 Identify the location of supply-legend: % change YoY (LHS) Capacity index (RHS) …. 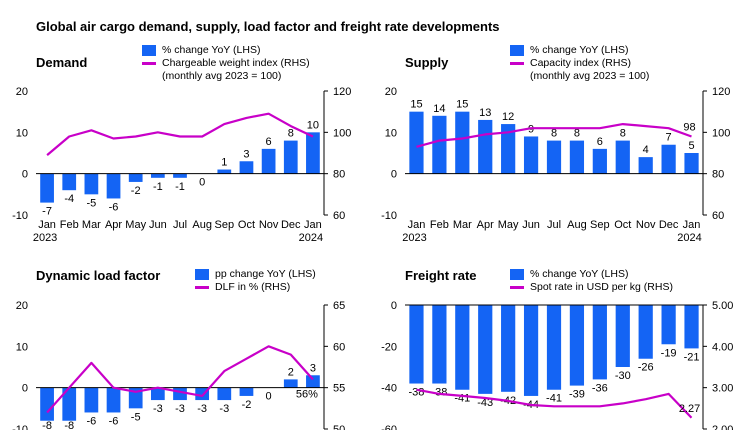
(579, 63).